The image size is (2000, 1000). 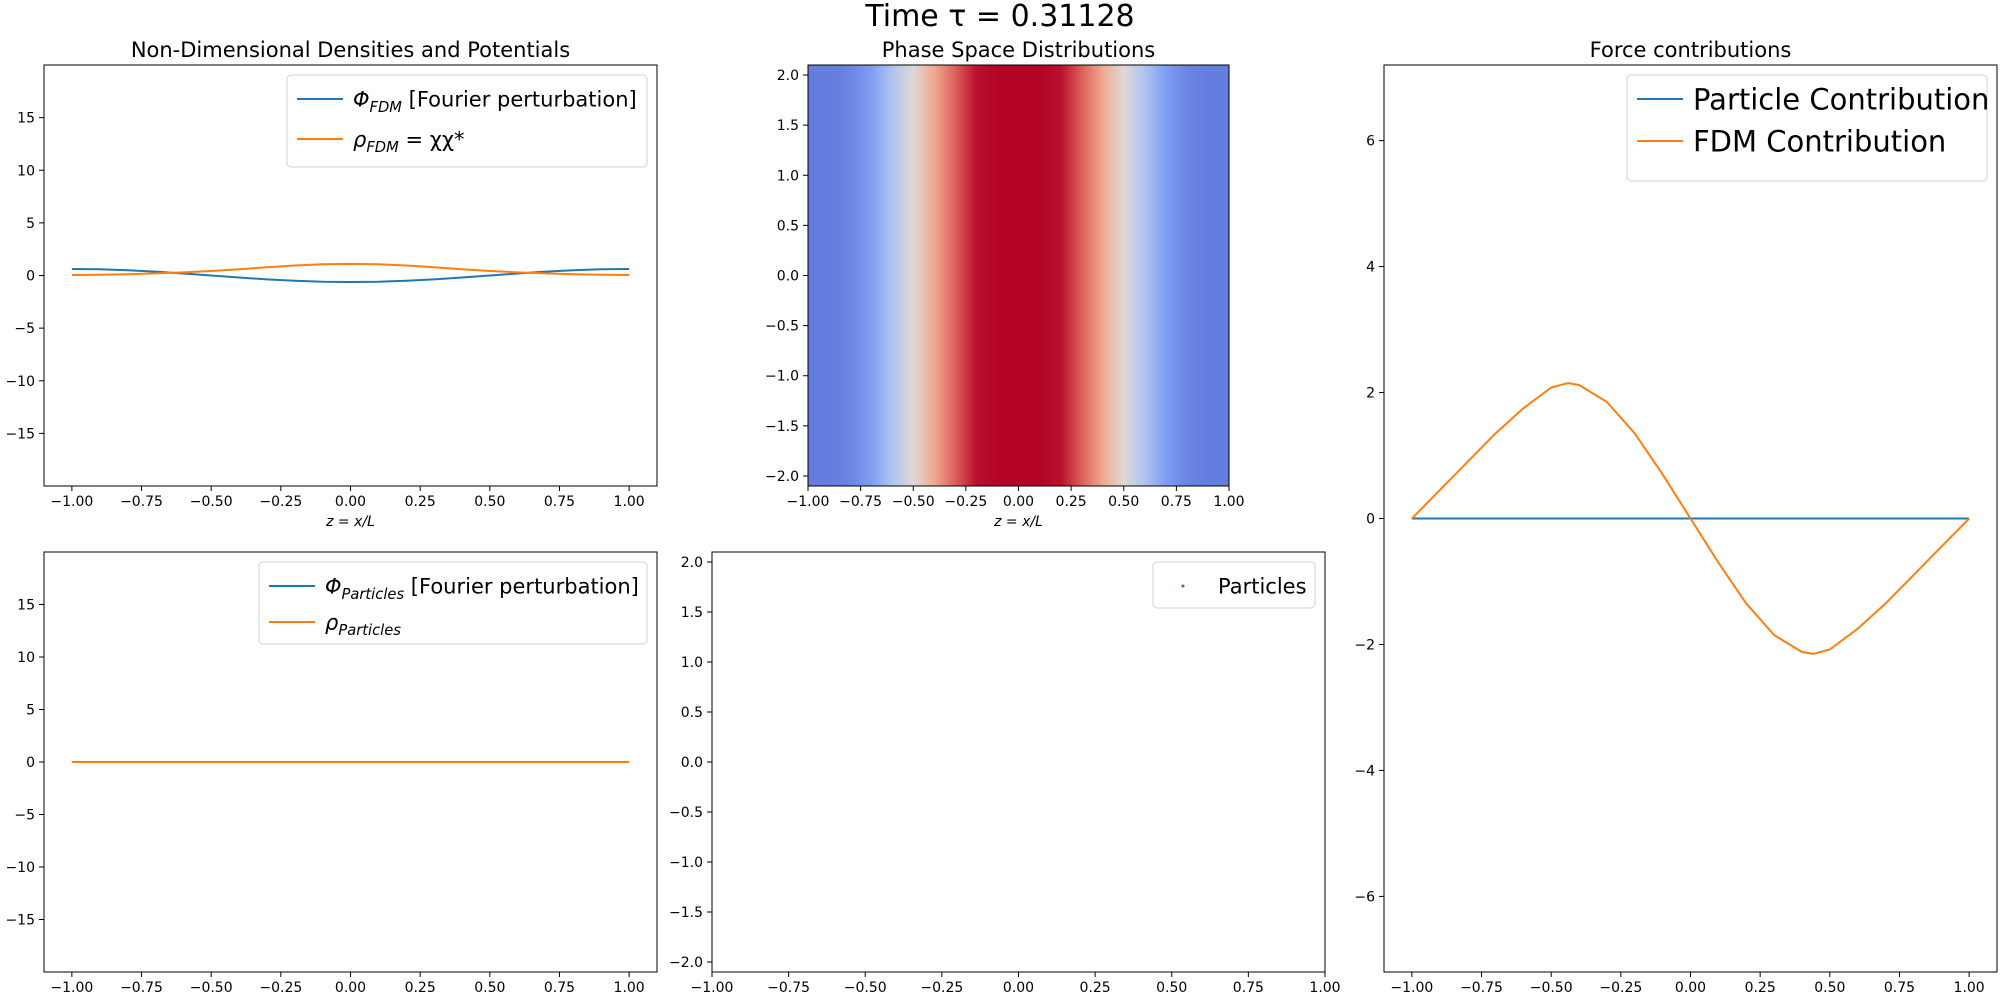 What do you see at coordinates (30, 763) in the screenshot?
I see `y-tick-label: 0` at bounding box center [30, 763].